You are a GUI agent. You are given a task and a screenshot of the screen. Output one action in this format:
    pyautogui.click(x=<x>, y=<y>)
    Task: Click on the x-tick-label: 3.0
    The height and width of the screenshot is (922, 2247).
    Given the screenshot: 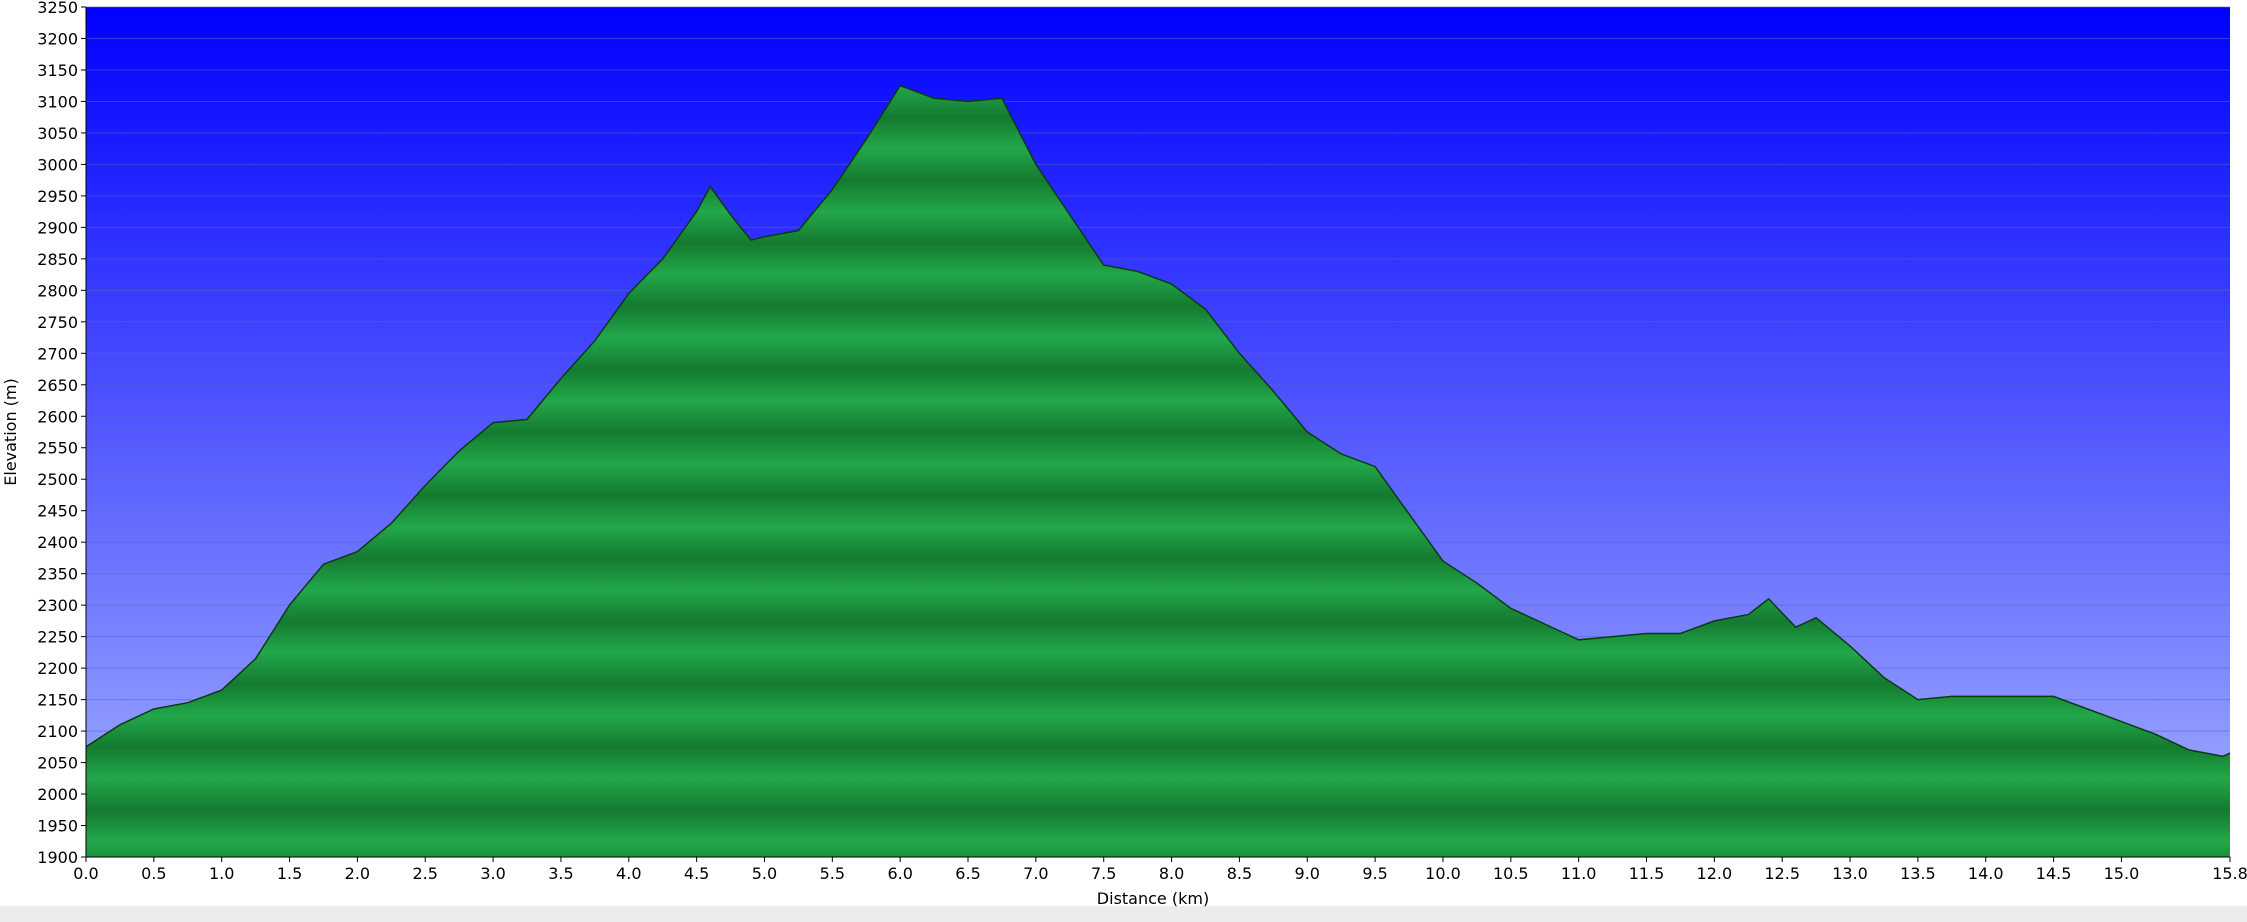 What is the action you would take?
    pyautogui.click(x=492, y=873)
    